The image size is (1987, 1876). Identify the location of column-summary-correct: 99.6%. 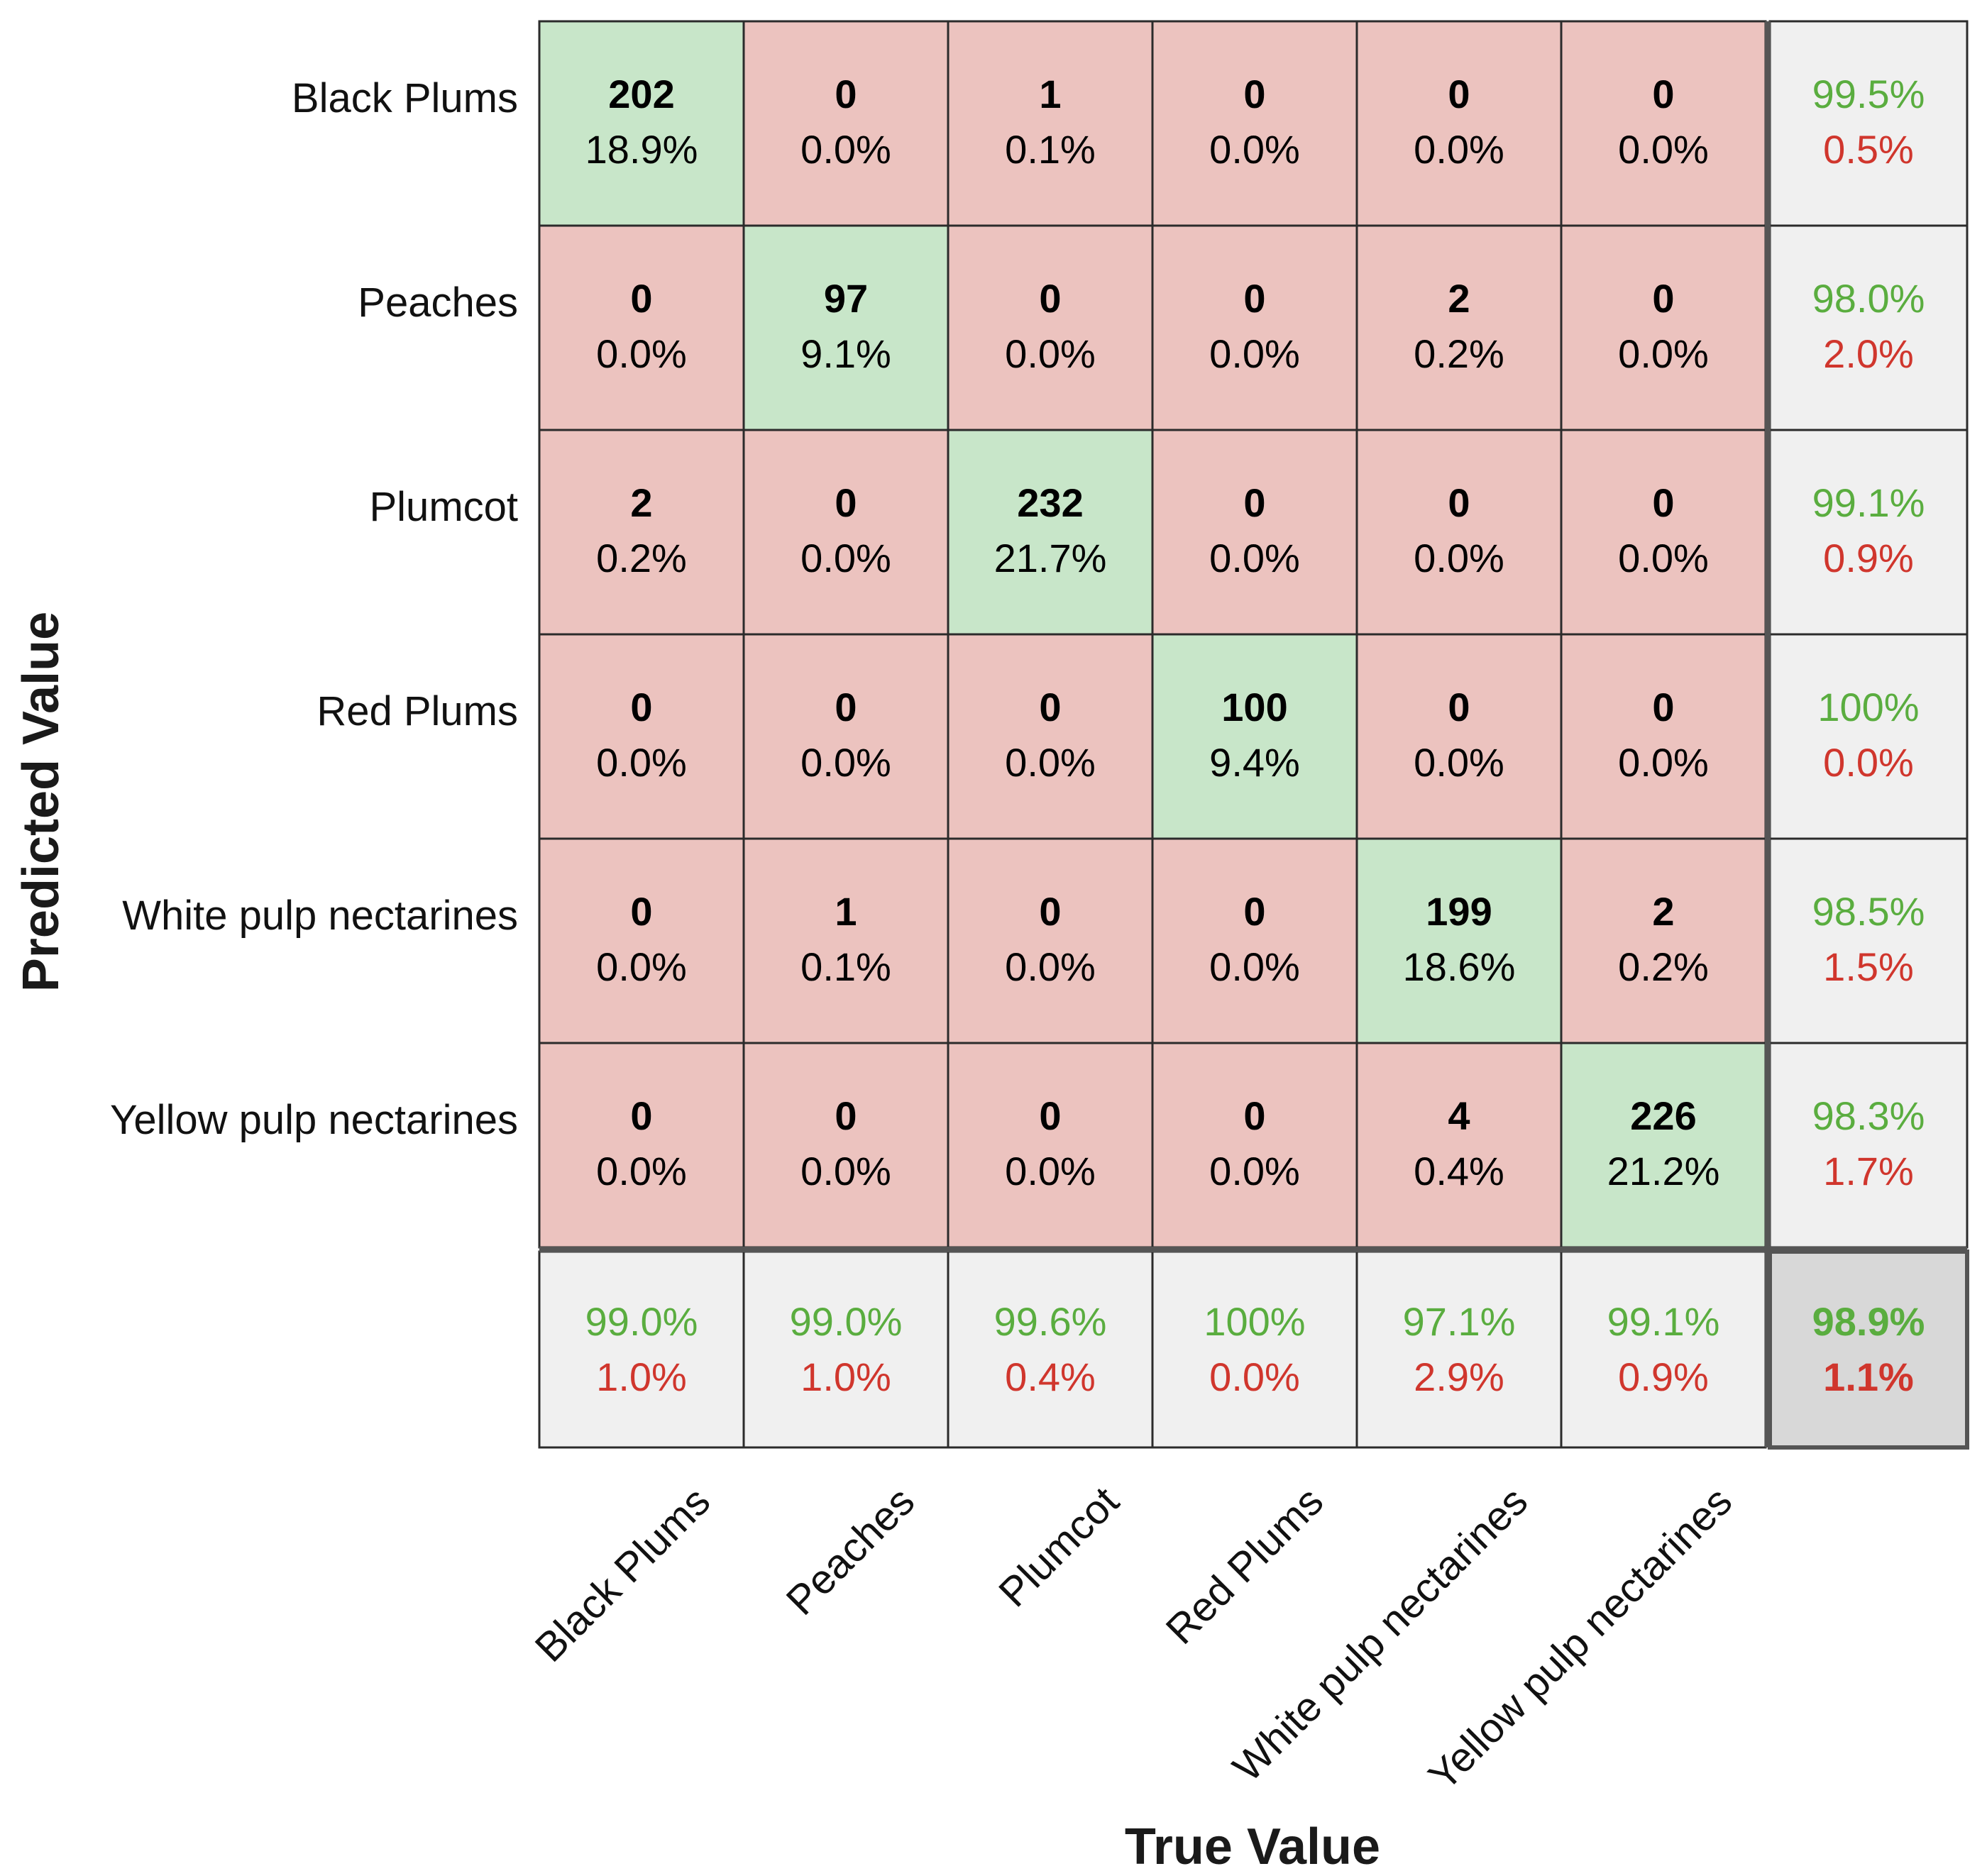
(1050, 1322).